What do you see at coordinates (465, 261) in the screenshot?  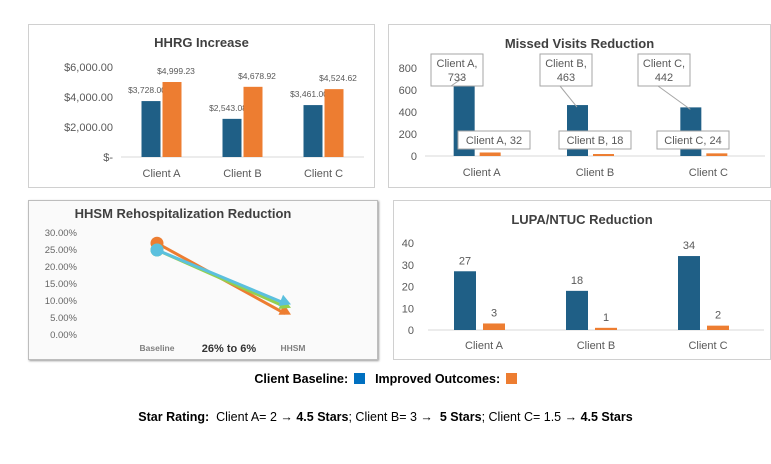 I see `data-label: 27` at bounding box center [465, 261].